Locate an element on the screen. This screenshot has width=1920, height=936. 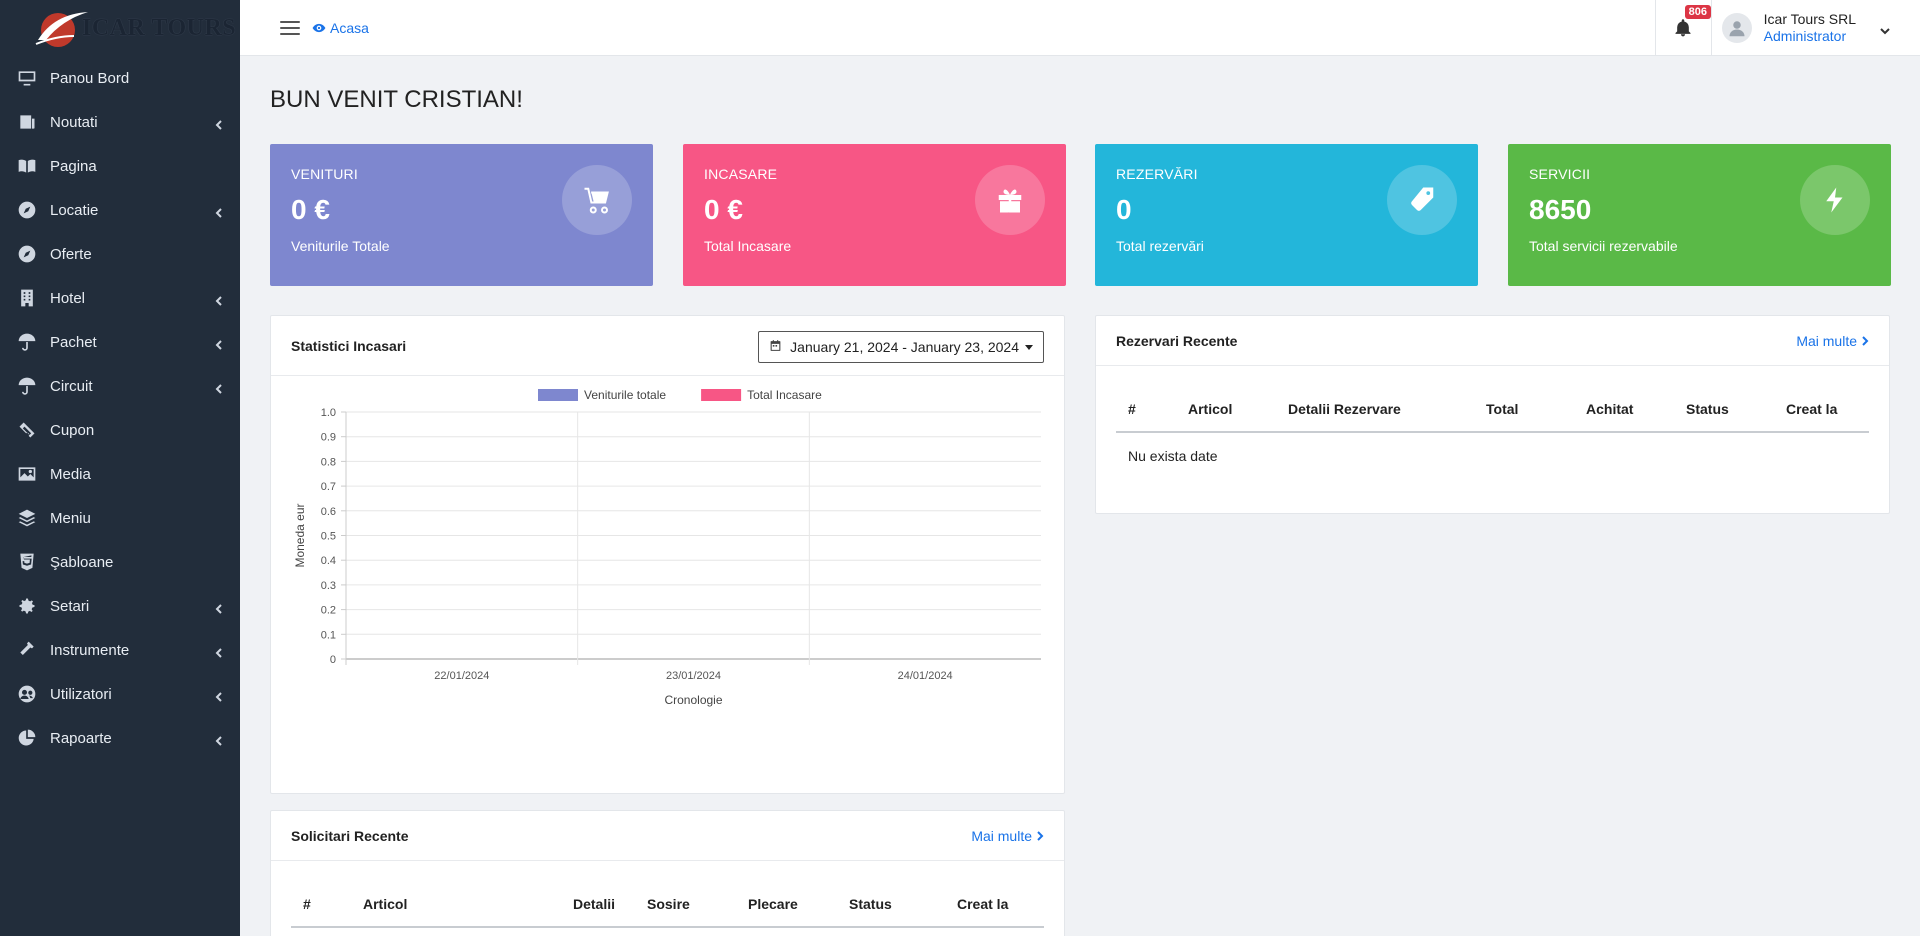
date-range-picker: January 21, 2024 - January 23, 2024 is located at coordinates (901, 347).